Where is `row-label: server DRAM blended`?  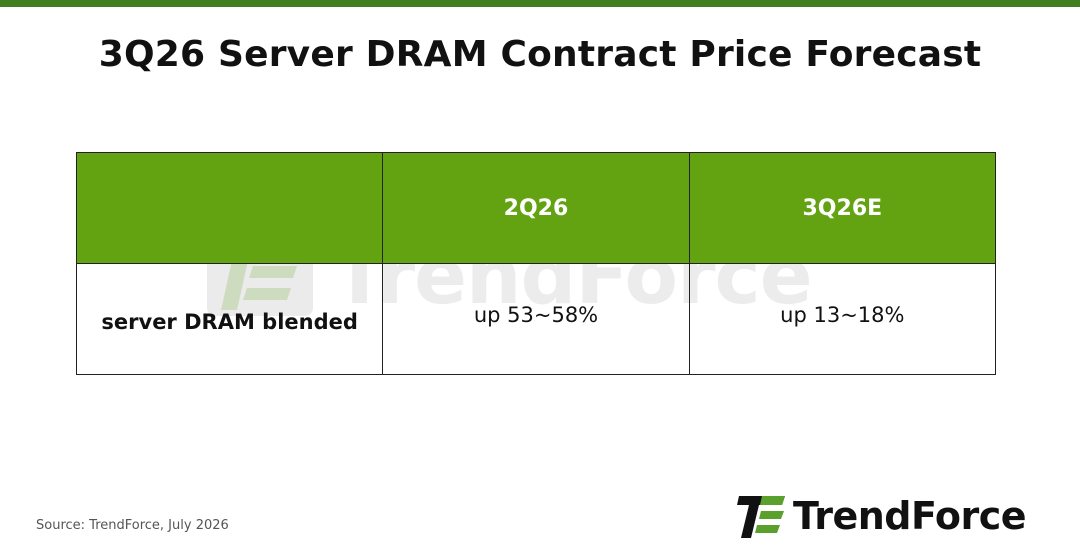
row-label: server DRAM blended is located at coordinates (229, 319).